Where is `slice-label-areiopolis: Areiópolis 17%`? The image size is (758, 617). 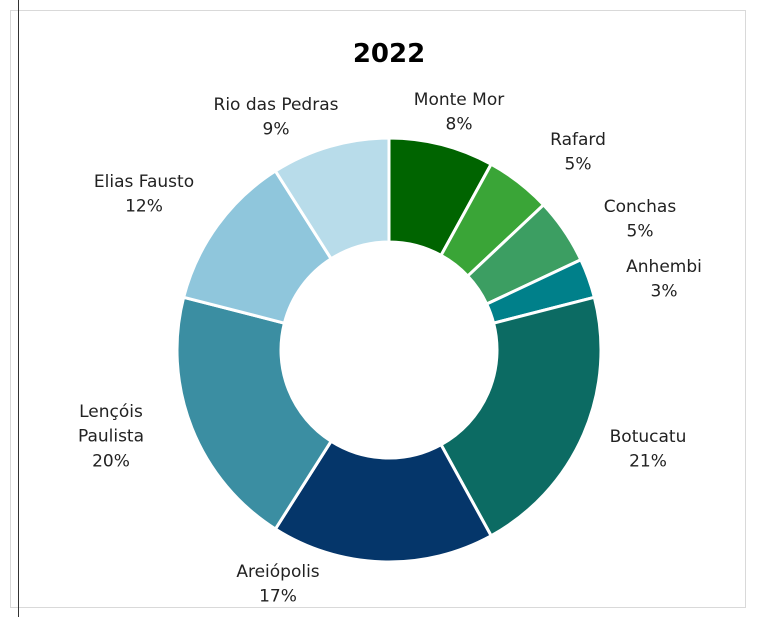
slice-label-areiopolis: Areiópolis 17% is located at coordinates (277, 584).